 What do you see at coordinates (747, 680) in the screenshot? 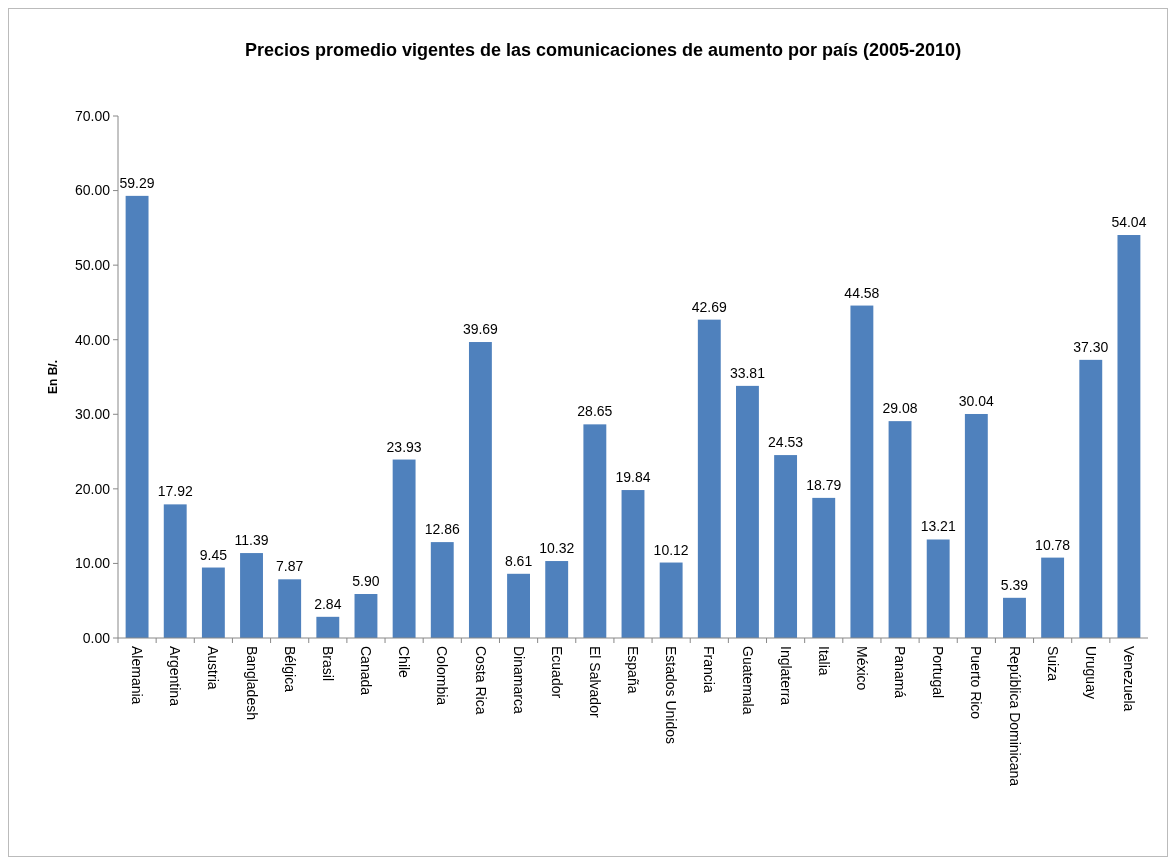
I see `x-tick-label: Guatemala` at bounding box center [747, 680].